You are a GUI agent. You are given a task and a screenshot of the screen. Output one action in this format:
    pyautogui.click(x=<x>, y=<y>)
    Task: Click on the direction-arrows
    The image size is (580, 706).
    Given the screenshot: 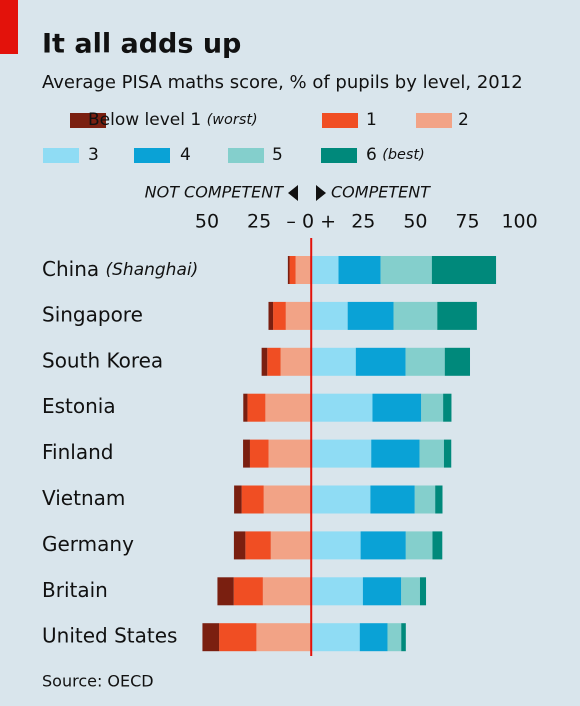 What is the action you would take?
    pyautogui.click(x=307, y=193)
    